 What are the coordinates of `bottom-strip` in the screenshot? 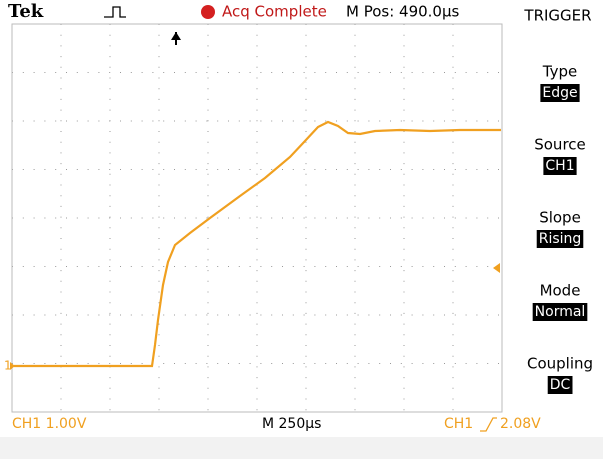 It's located at (301, 448).